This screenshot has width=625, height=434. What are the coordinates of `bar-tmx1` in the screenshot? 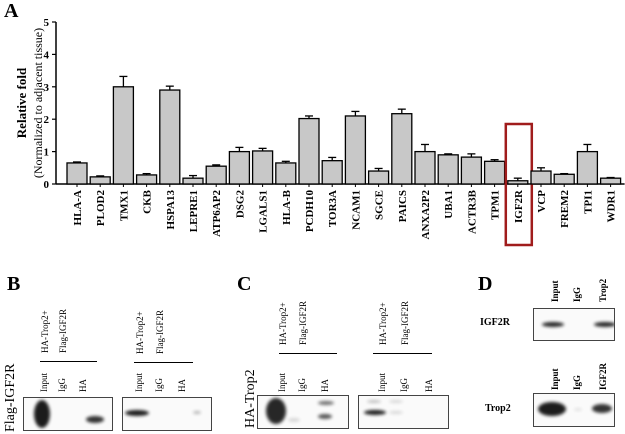 It's located at (123, 135).